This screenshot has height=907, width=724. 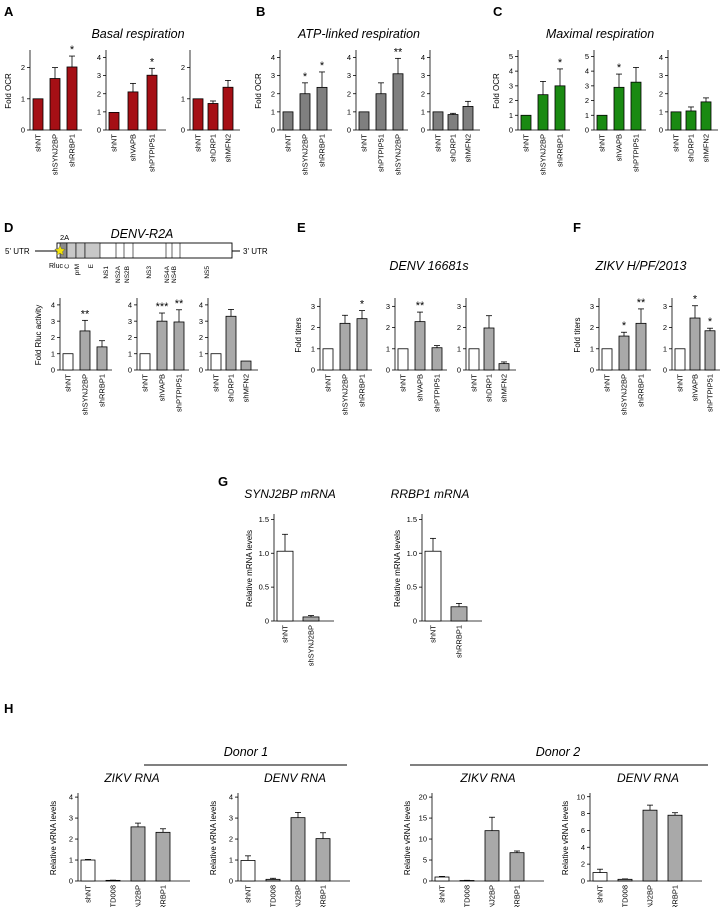 I want to click on panel-letter-a: A, so click(x=9, y=11).